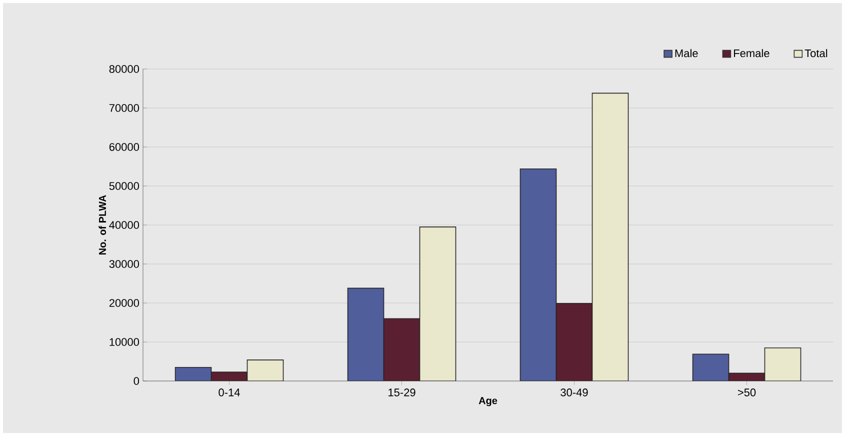  What do you see at coordinates (686, 53) in the screenshot?
I see `legend-label: Male` at bounding box center [686, 53].